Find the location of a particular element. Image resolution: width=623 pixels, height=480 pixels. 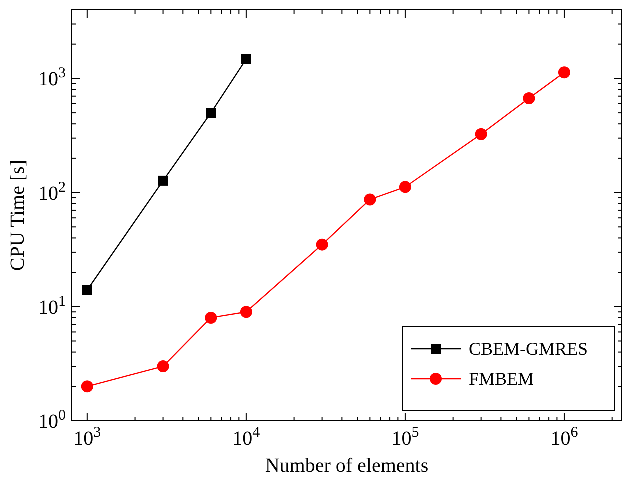

x-tick-label: 10$^{3}$ is located at coordinates (88, 437).